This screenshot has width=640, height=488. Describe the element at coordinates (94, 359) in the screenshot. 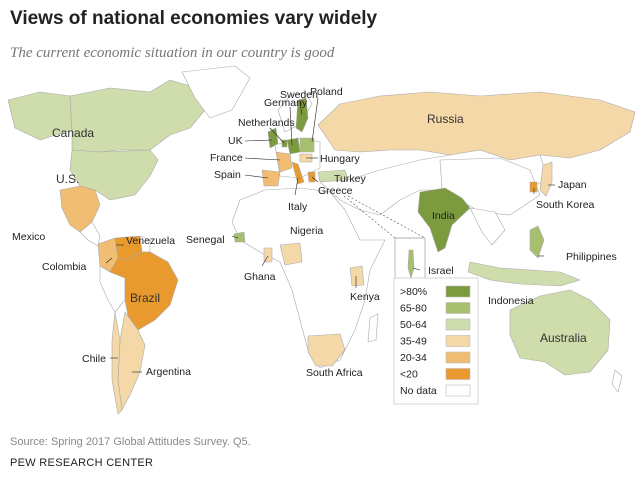

I see `label-chile: Chile` at that location.